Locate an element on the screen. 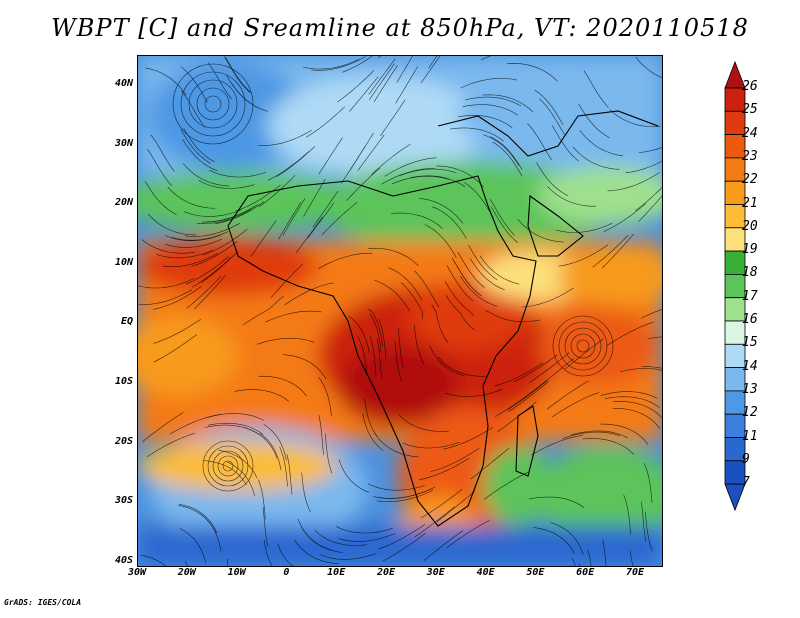 This screenshot has width=800, height=618. lon-label: 50E is located at coordinates (535, 572).